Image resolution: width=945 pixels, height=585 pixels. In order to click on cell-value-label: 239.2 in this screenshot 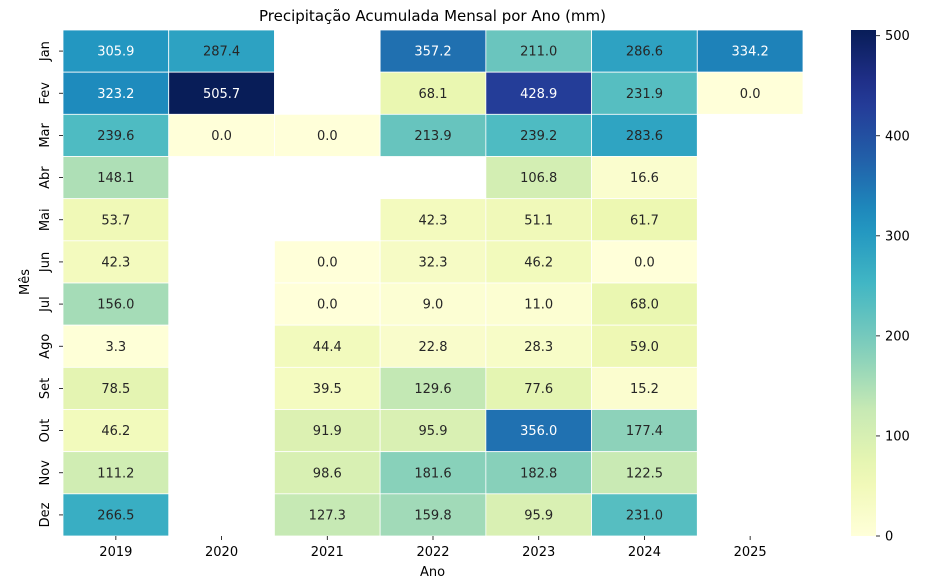, I will do `click(538, 136)`.